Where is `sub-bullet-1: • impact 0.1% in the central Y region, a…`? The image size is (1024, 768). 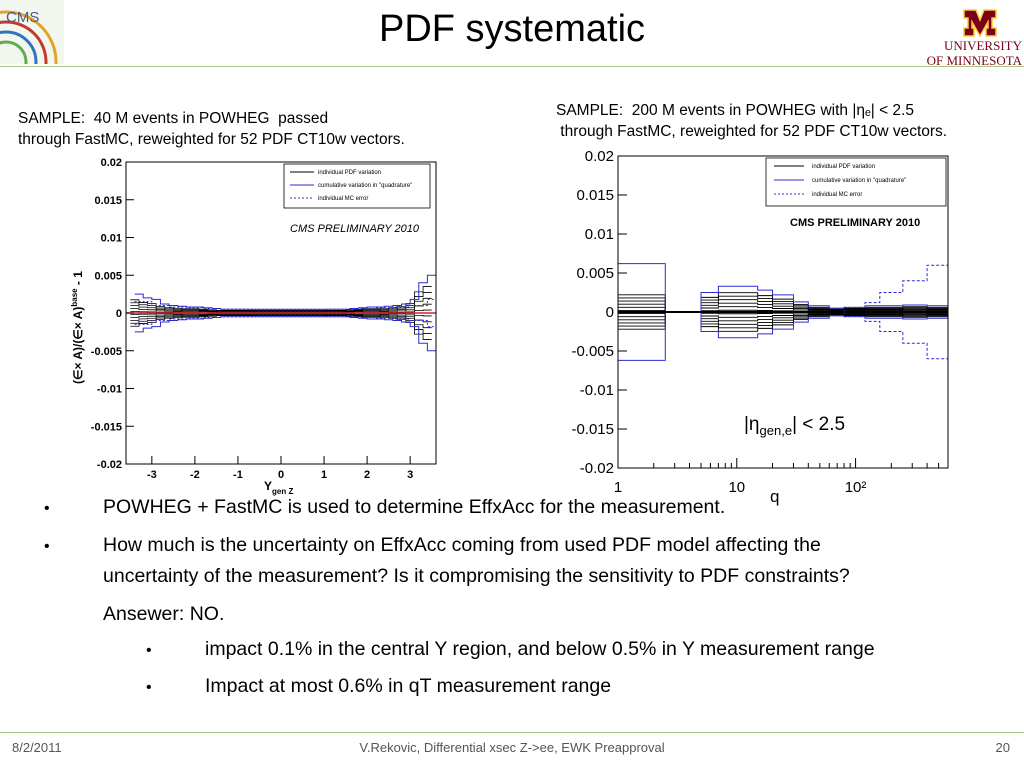 sub-bullet-1: • impact 0.1% in the central Y region, a… is located at coordinates (510, 650).